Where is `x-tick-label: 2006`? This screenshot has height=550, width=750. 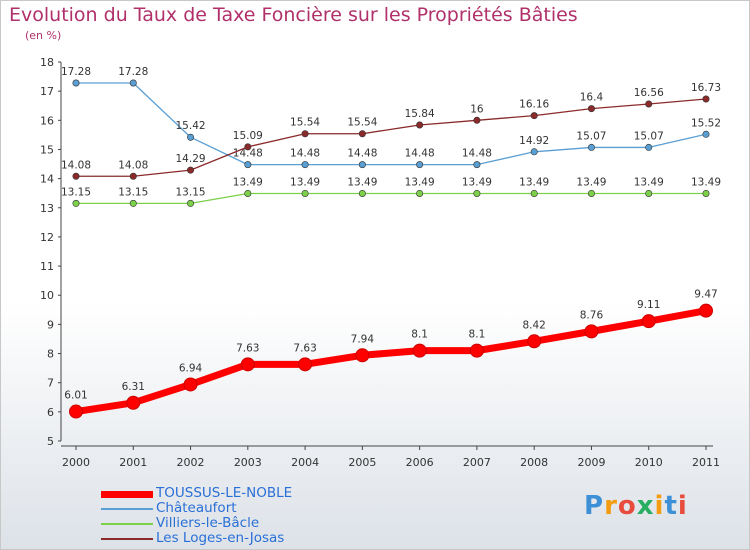 x-tick-label: 2006 is located at coordinates (420, 462).